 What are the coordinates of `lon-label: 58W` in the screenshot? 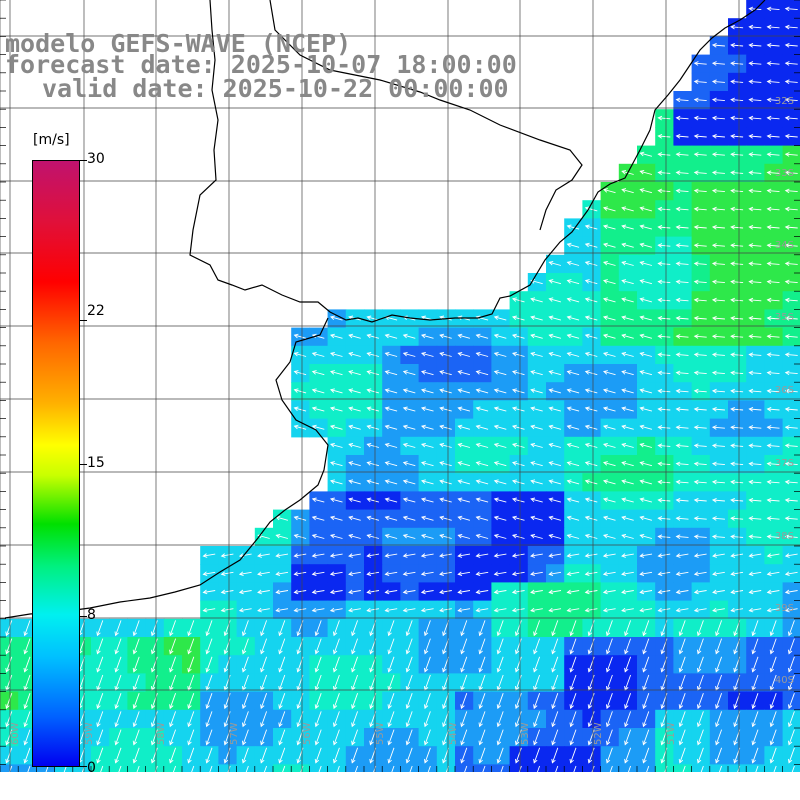 It's located at (161, 733).